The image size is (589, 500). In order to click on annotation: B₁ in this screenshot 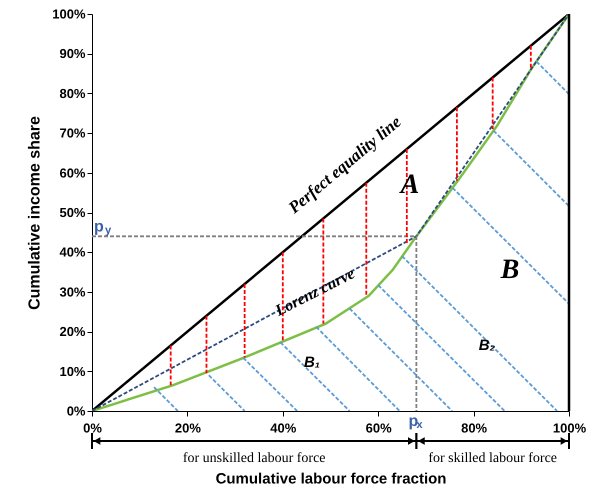, I will do `click(312, 362)`.